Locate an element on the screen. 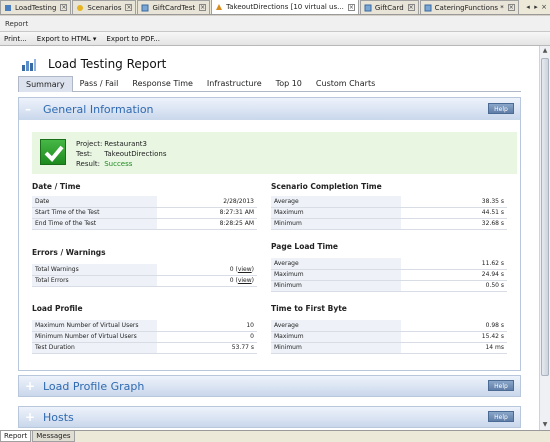 The height and width of the screenshot is (442, 550). export-html-button: Export to HTML ▾ is located at coordinates (67, 39).